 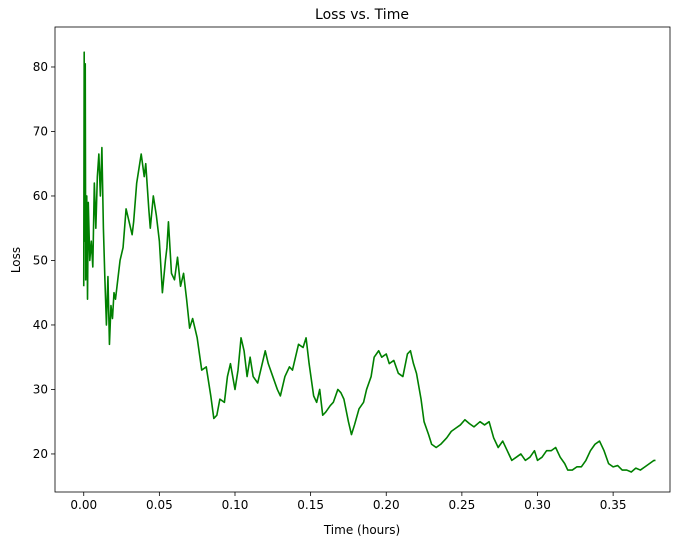 What do you see at coordinates (613, 505) in the screenshot?
I see `x-tick-label: 0.35` at bounding box center [613, 505].